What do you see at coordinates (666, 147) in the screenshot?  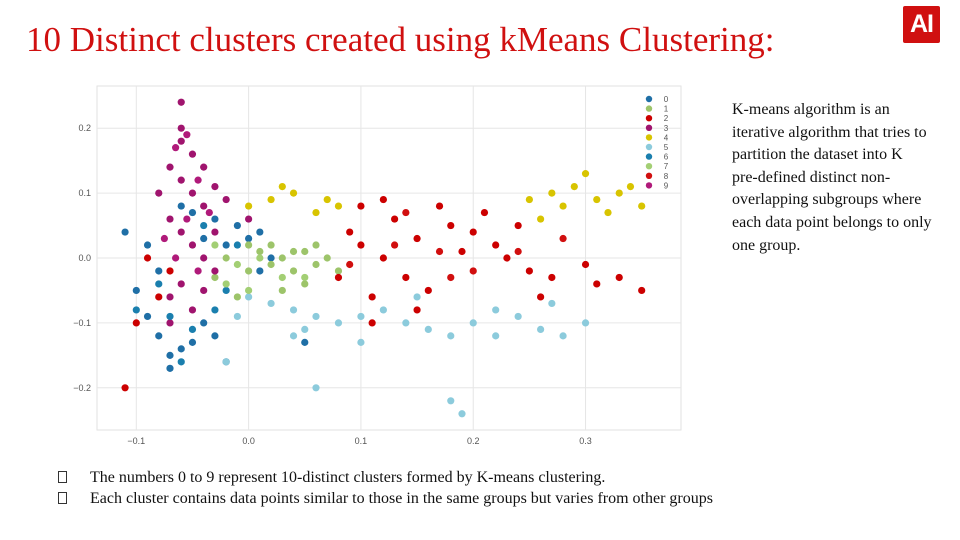 I see `legend-label-5: 5` at bounding box center [666, 147].